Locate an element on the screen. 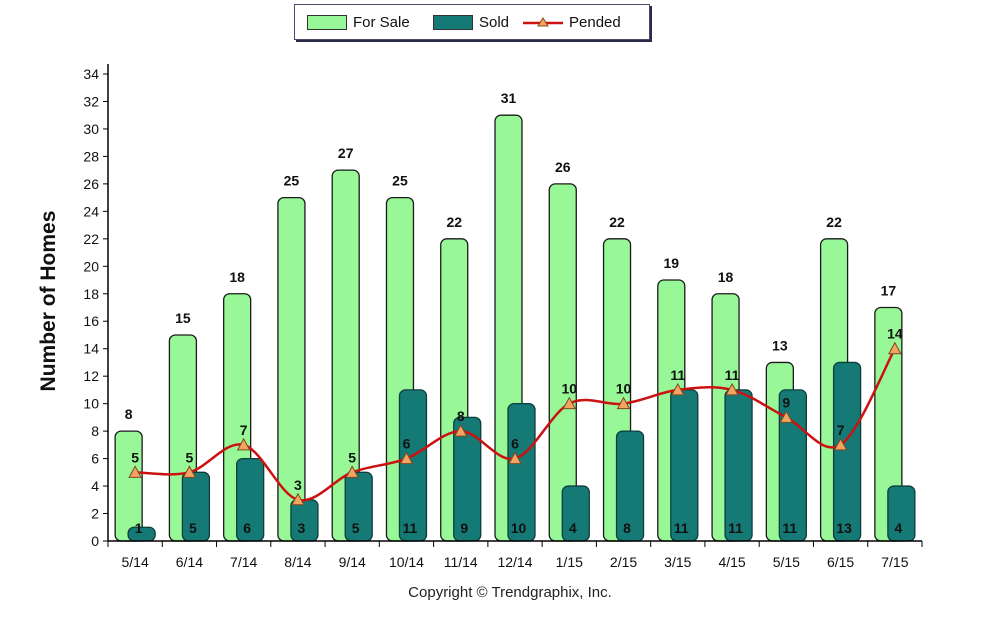  x-tick-label: 5/15 is located at coordinates (786, 562).